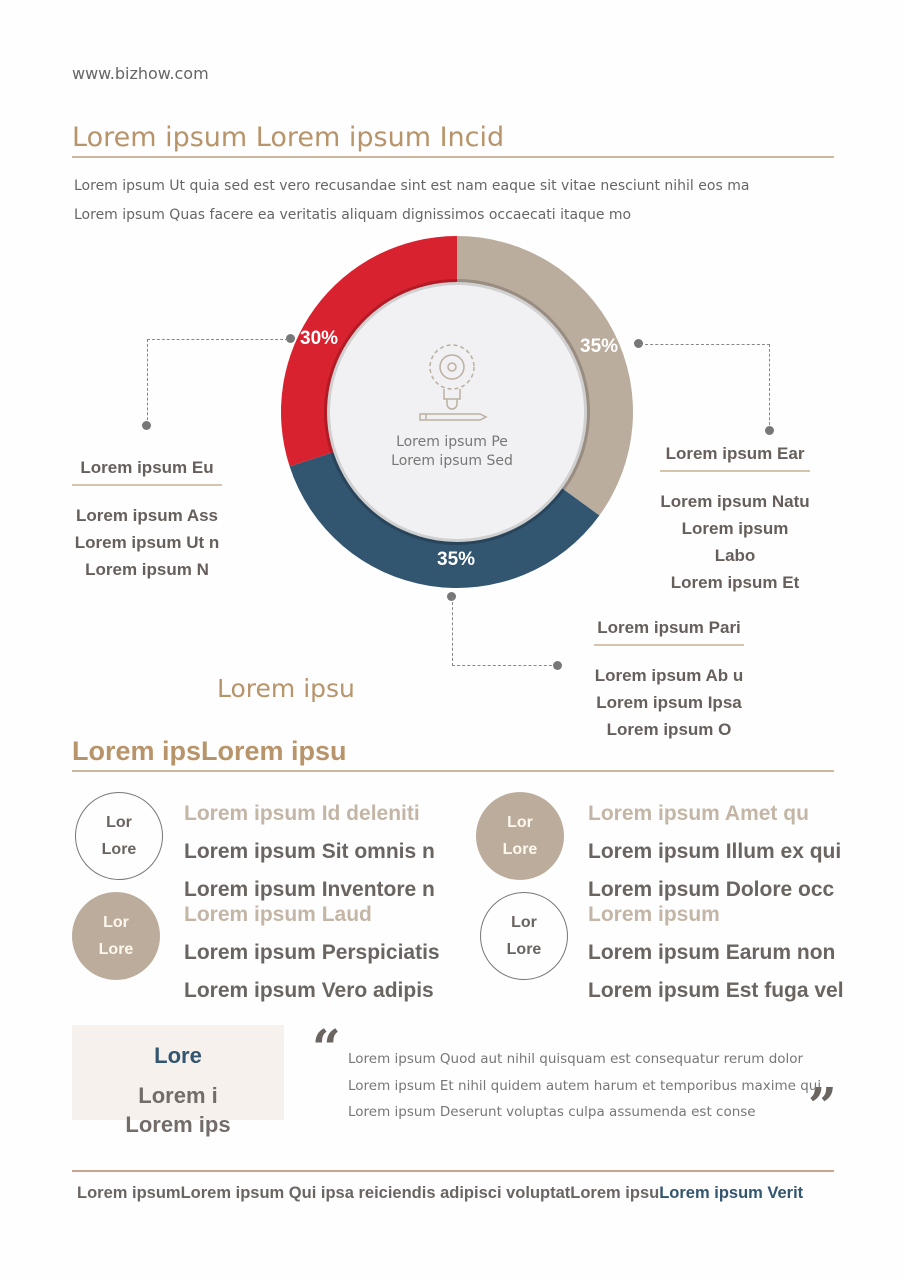  What do you see at coordinates (178, 1095) in the screenshot?
I see `box-line: Lorem i` at bounding box center [178, 1095].